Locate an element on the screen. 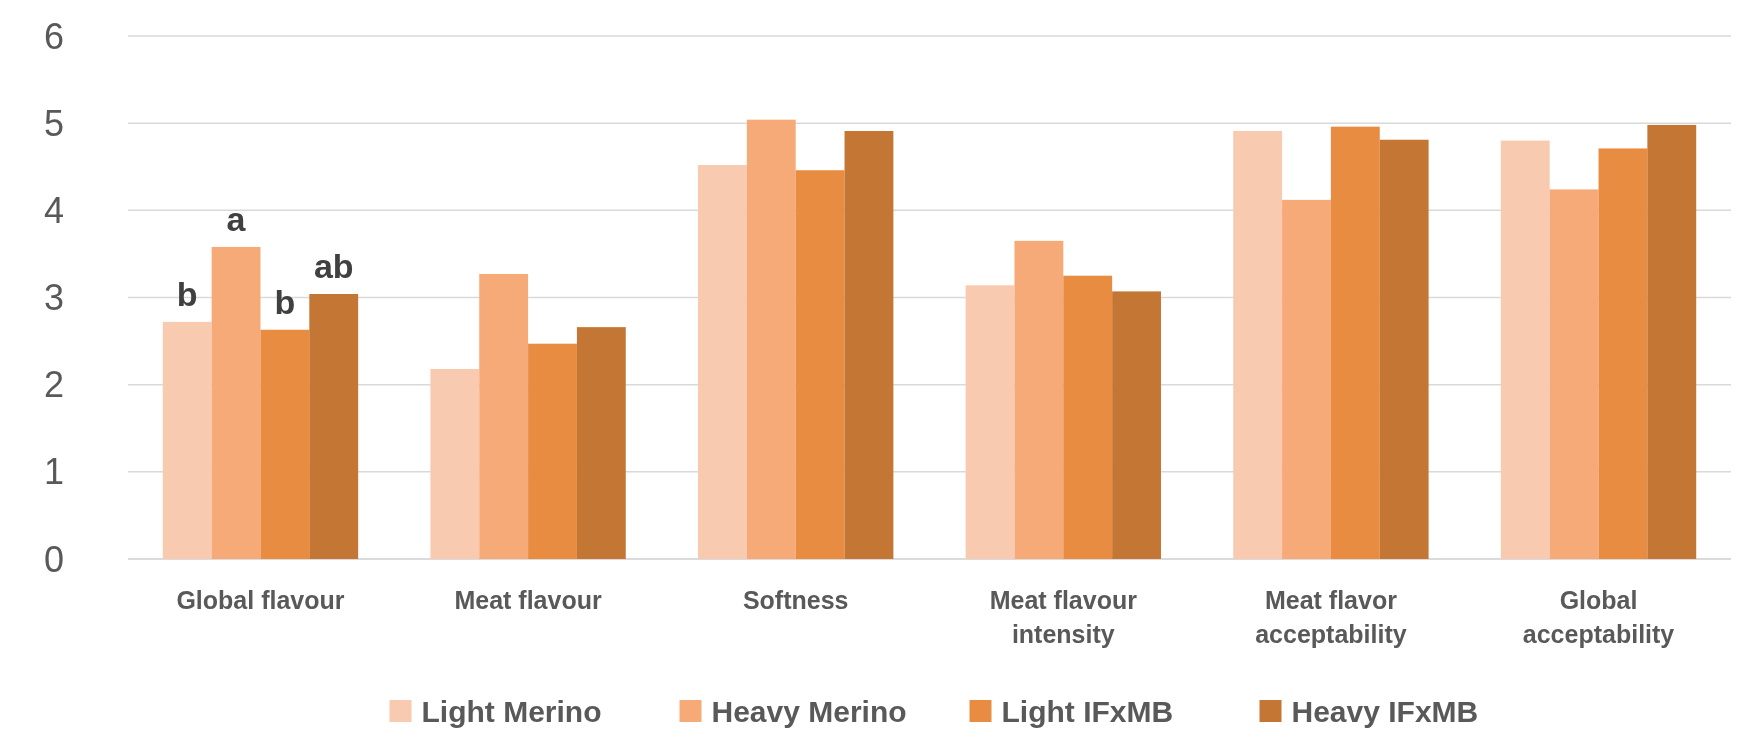 The height and width of the screenshot is (747, 1747). y-tick-label: 2 is located at coordinates (53, 385).